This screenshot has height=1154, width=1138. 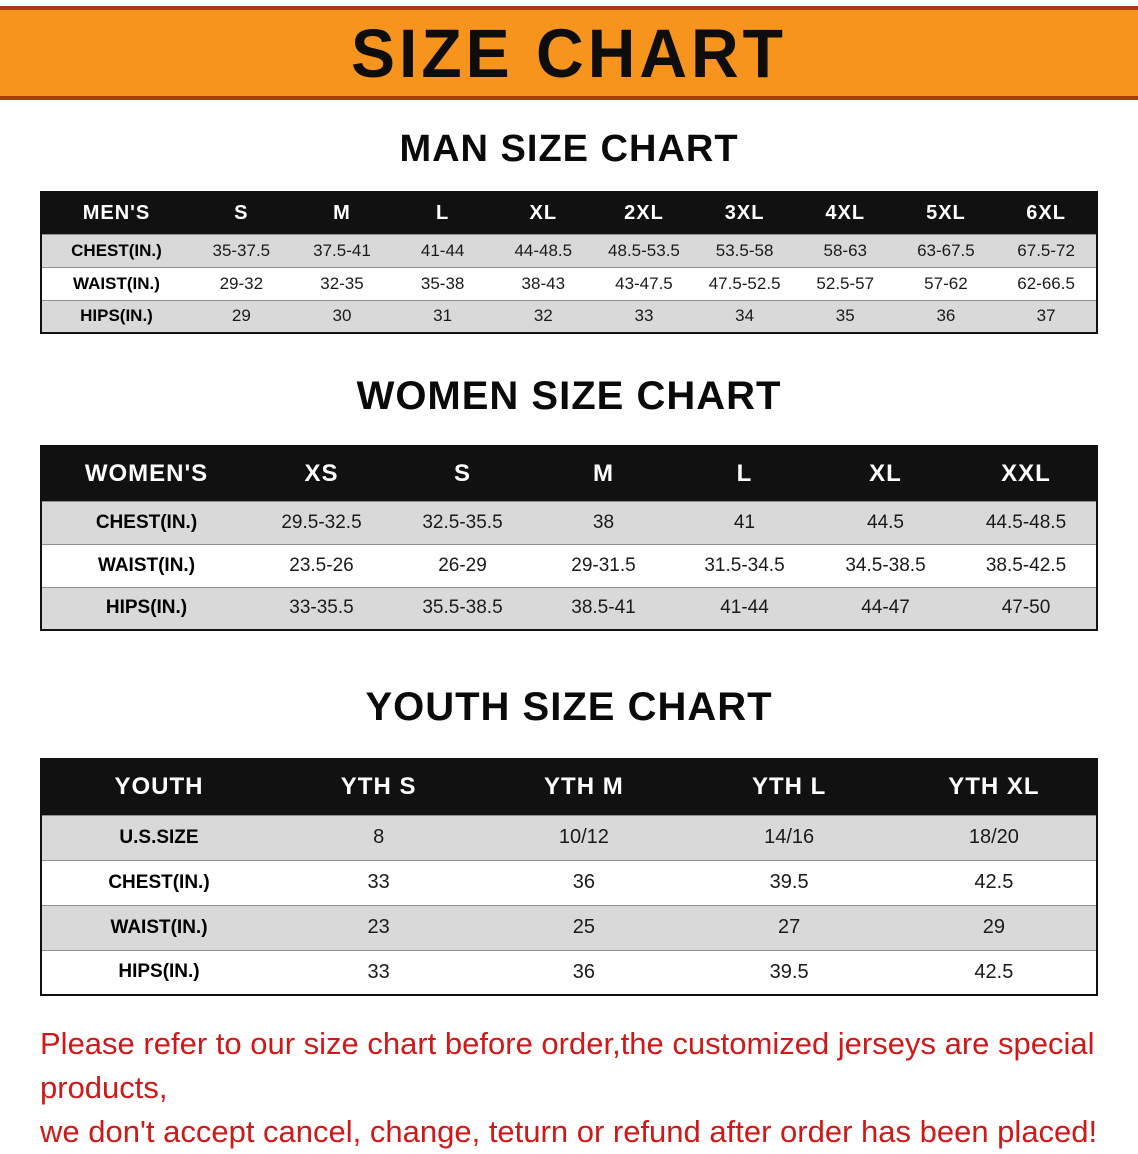 I want to click on size-value-cell: 52.5-57, so click(x=845, y=283).